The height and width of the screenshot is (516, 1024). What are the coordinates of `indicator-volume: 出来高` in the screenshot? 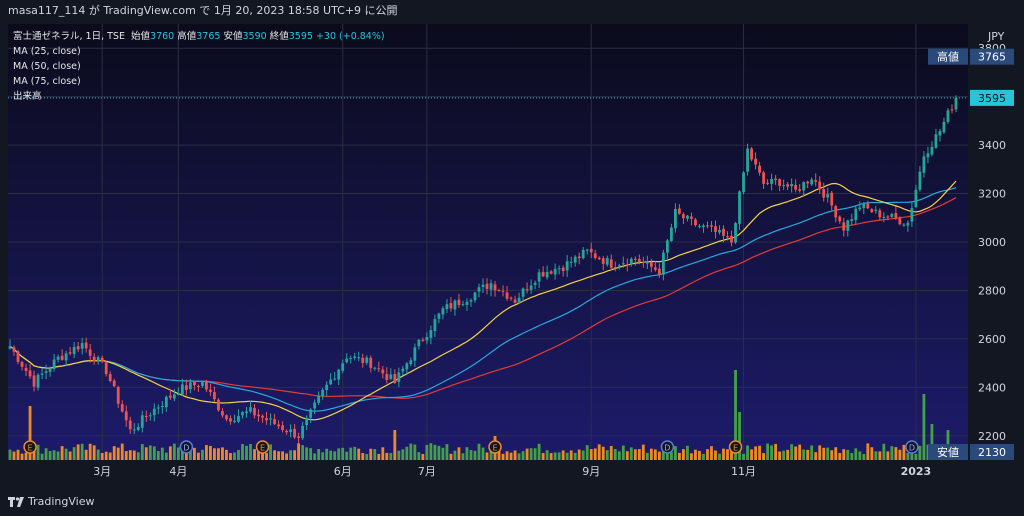 It's located at (27, 96).